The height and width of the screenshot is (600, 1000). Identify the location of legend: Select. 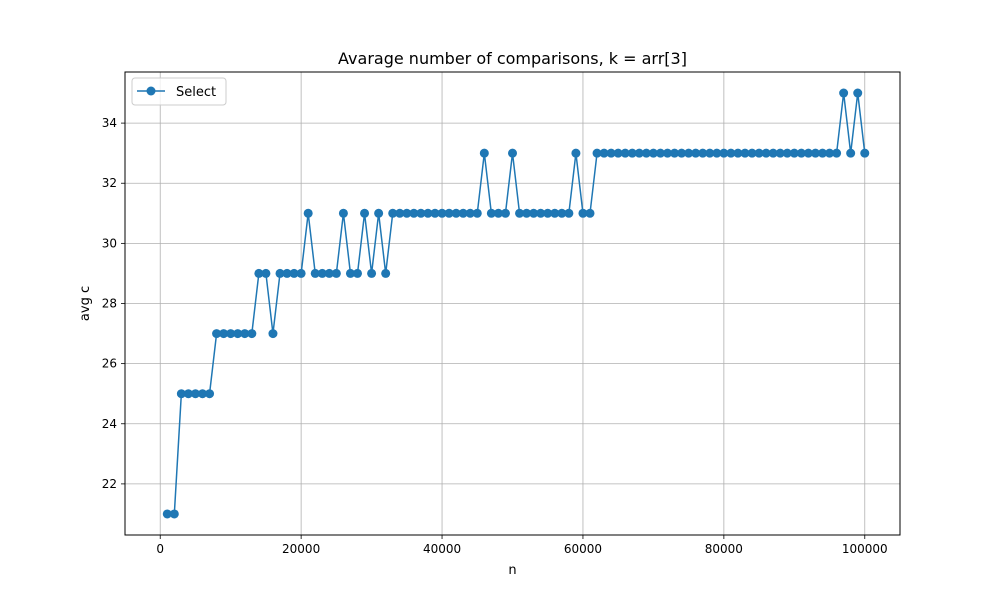
(179, 91).